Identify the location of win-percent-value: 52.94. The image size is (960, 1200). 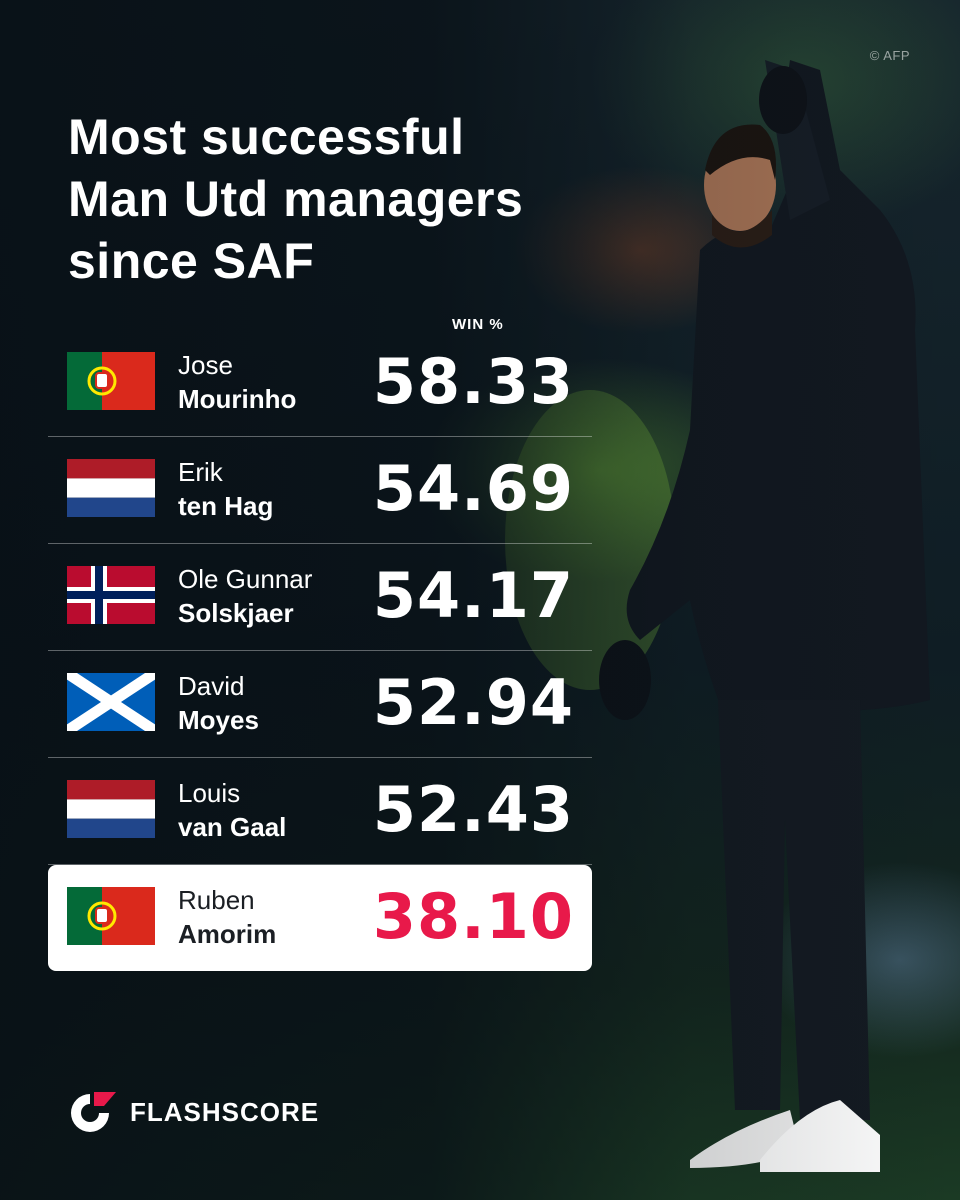
(473, 702).